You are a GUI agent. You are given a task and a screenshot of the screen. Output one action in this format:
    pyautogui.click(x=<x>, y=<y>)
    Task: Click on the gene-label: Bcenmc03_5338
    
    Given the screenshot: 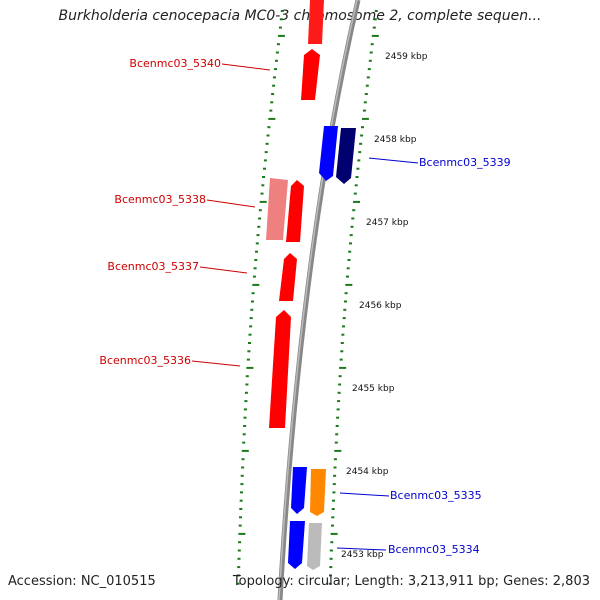 What is the action you would take?
    pyautogui.click(x=160, y=199)
    